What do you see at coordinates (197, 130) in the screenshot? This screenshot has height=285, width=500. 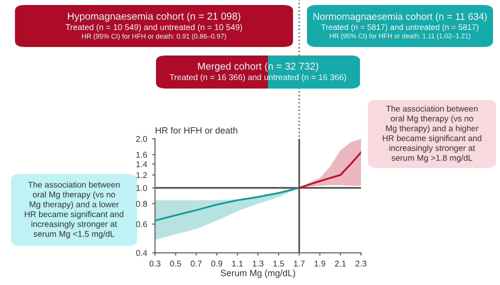 I see `y-axis-title: HR for HFH or death` at bounding box center [197, 130].